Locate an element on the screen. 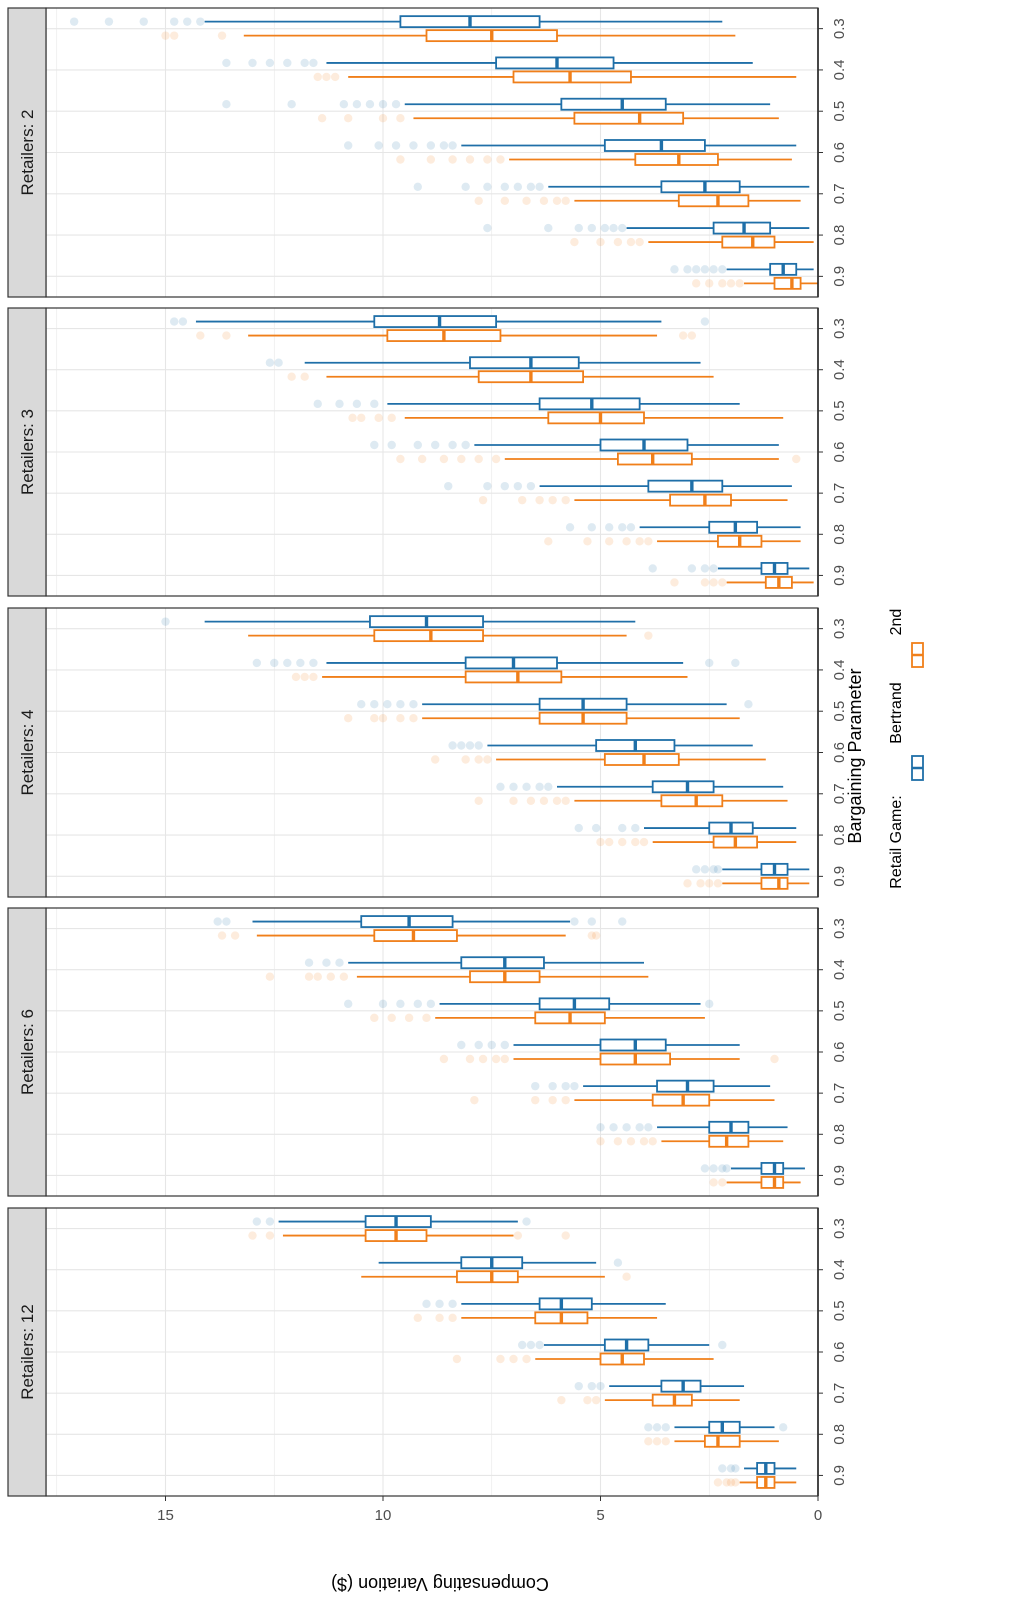 This screenshot has width=1031, height=1618. y-tick-label: 5 is located at coordinates (600, 1515).